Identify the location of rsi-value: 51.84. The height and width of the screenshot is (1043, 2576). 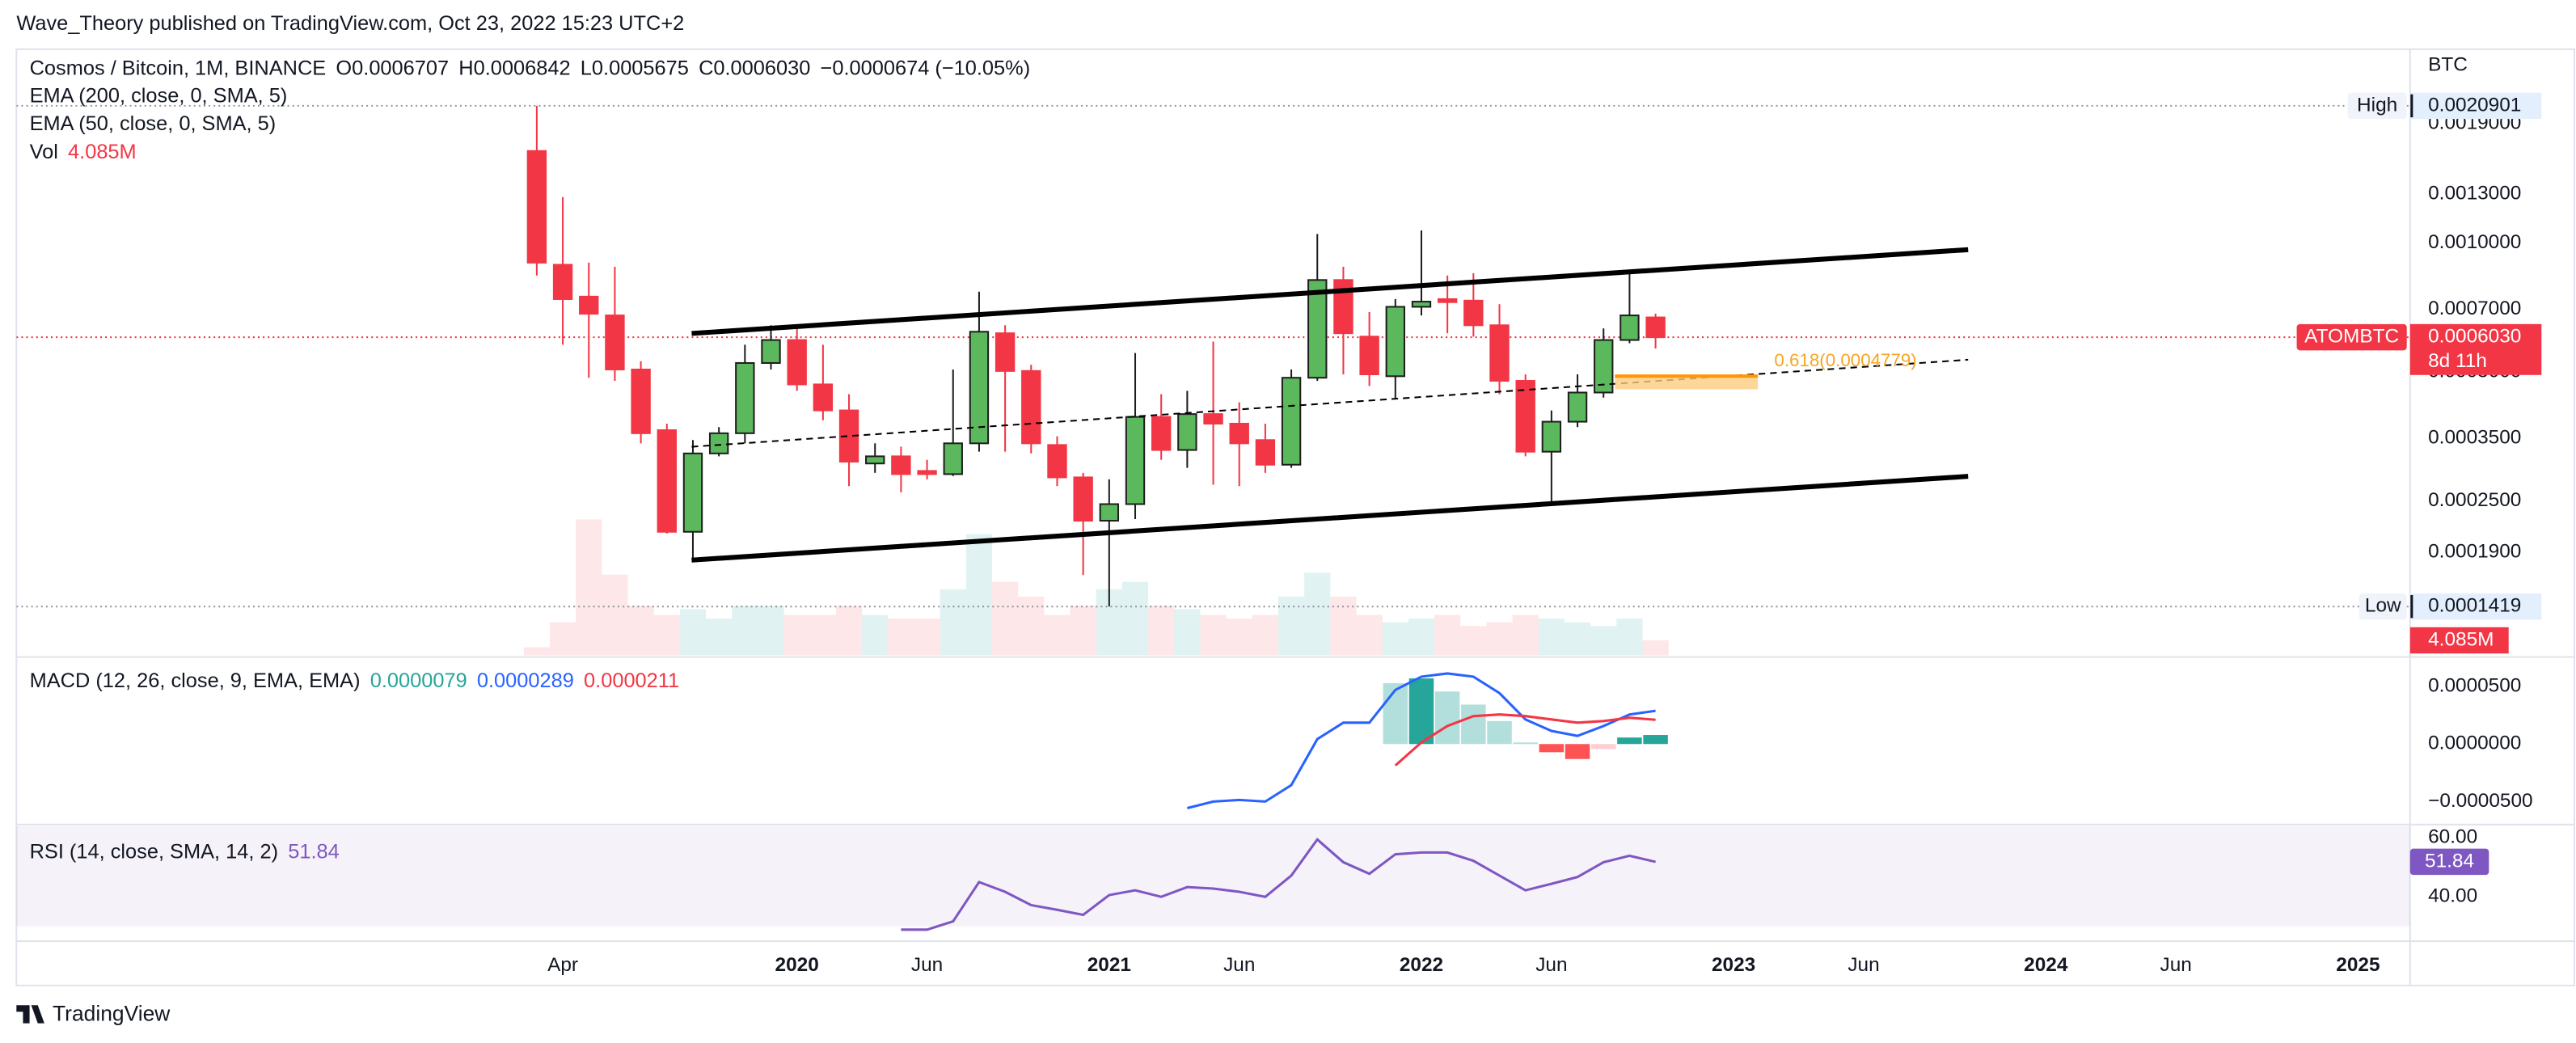
(2449, 861).